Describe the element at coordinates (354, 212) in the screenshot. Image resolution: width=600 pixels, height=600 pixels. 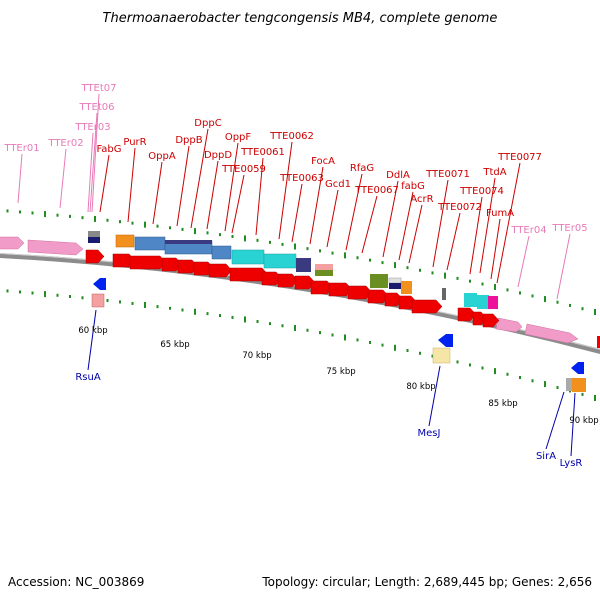
I see `callout-rfag` at that location.